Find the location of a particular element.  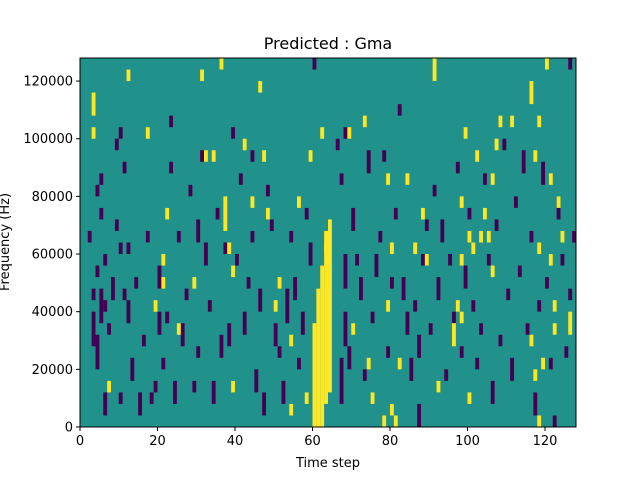

x-tick-label: 100 is located at coordinates (467, 441).